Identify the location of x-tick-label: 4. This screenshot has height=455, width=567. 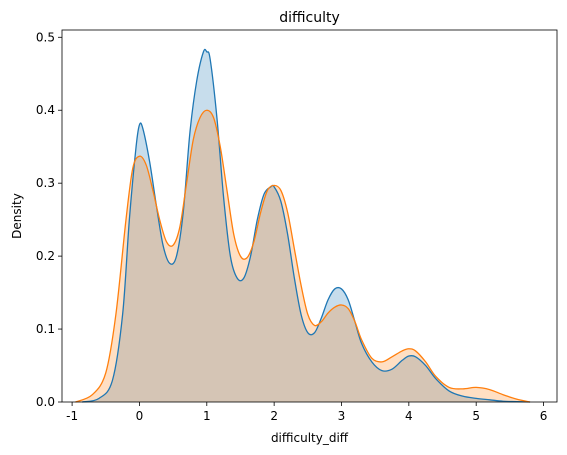
(409, 416).